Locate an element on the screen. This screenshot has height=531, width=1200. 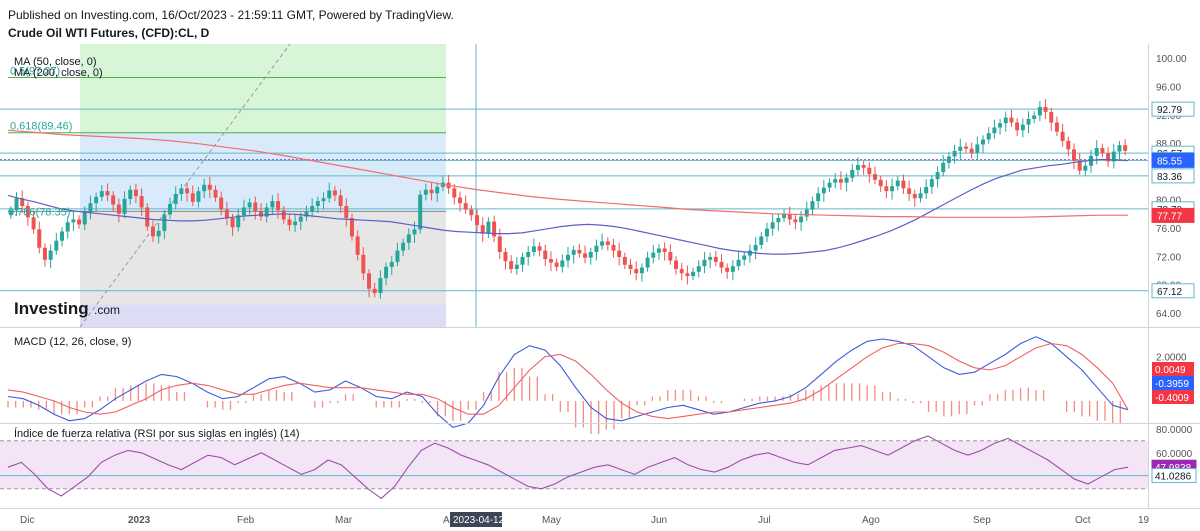
macd-value-box is located at coordinates (1173, 369).